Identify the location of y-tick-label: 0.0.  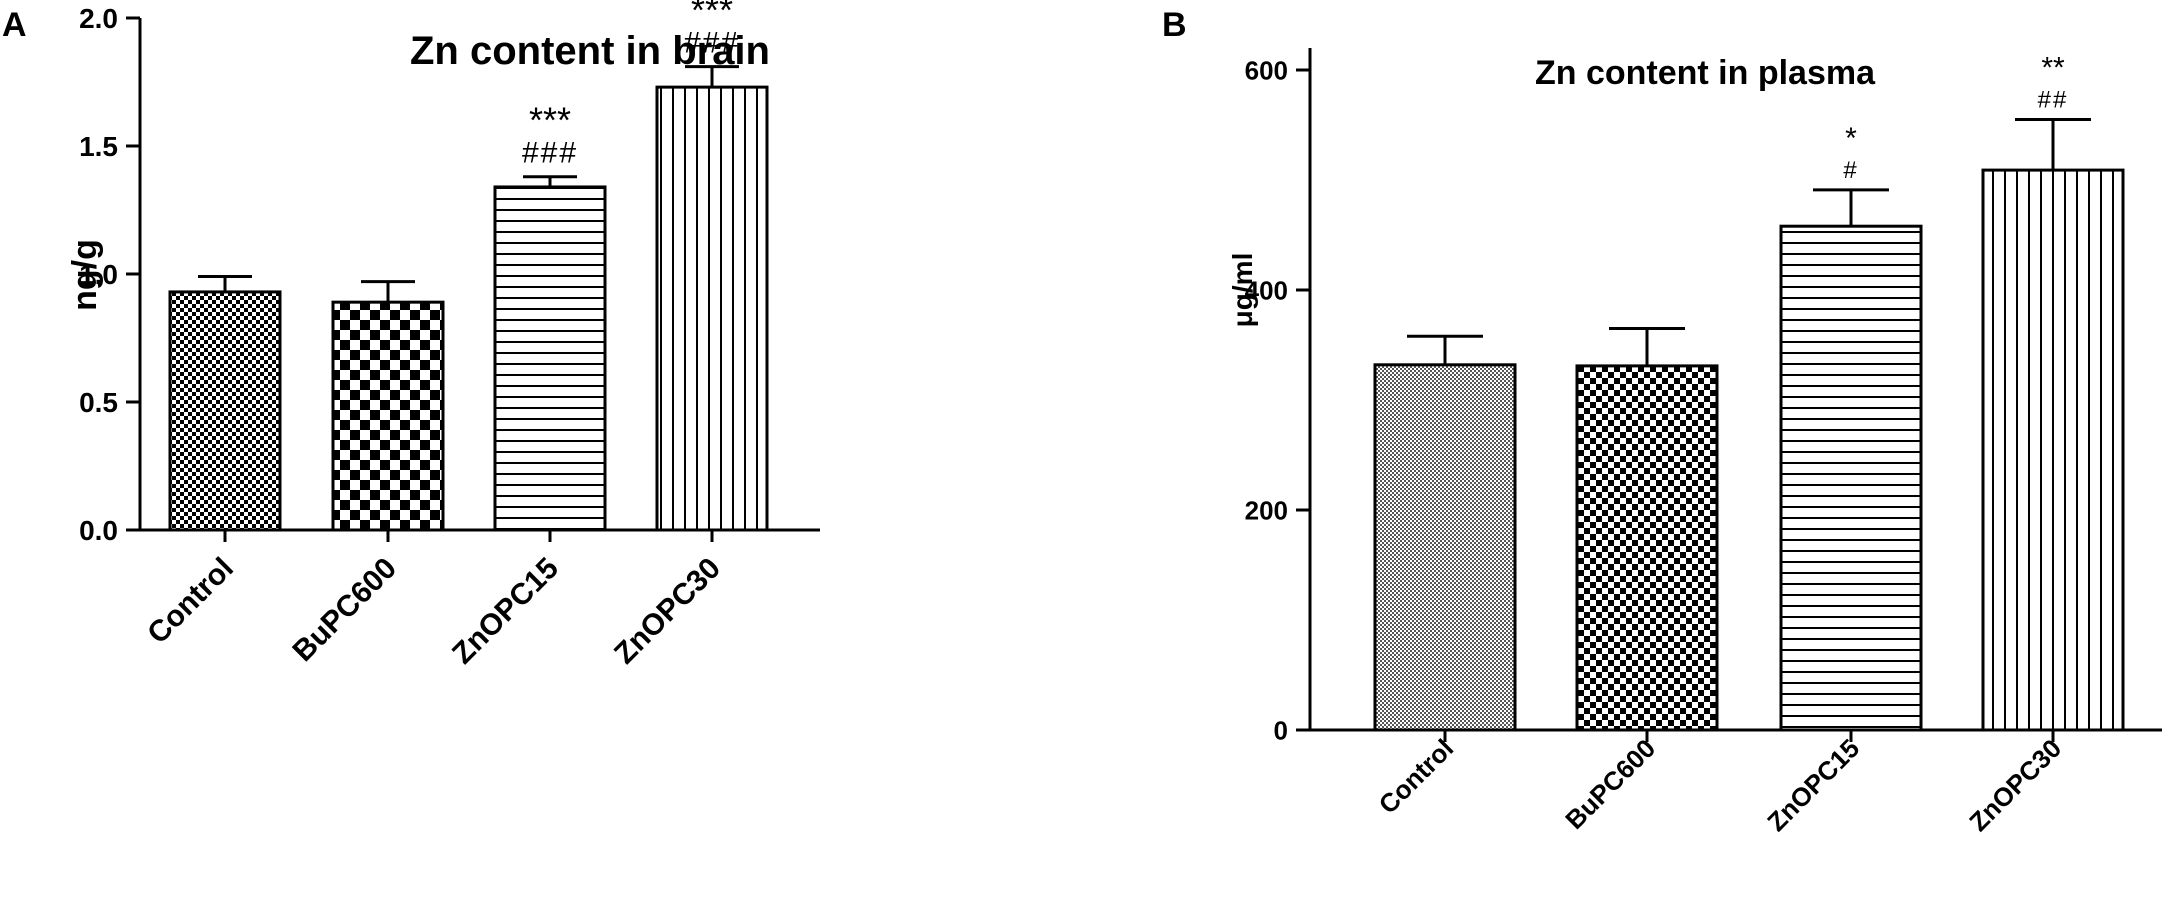
(98, 530).